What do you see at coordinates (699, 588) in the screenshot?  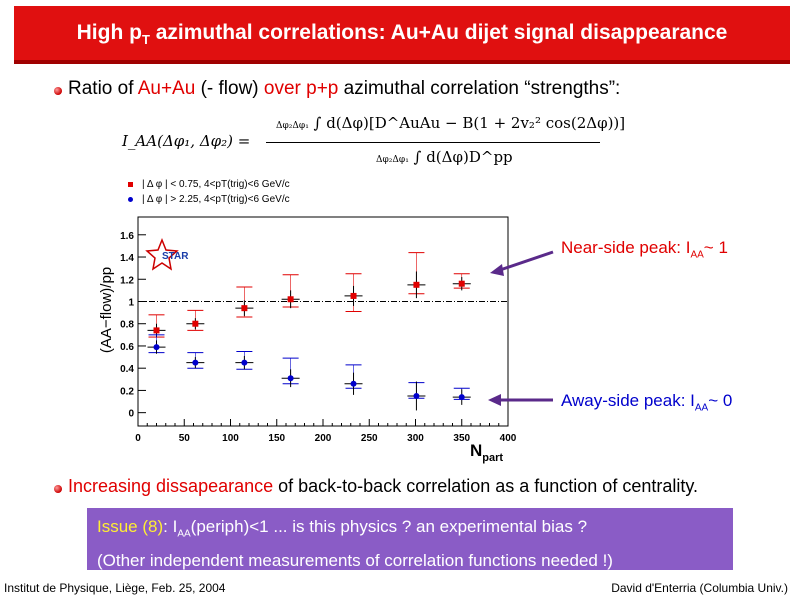 I see `footer-author: David d'Enterria (Columbia Univ.)` at bounding box center [699, 588].